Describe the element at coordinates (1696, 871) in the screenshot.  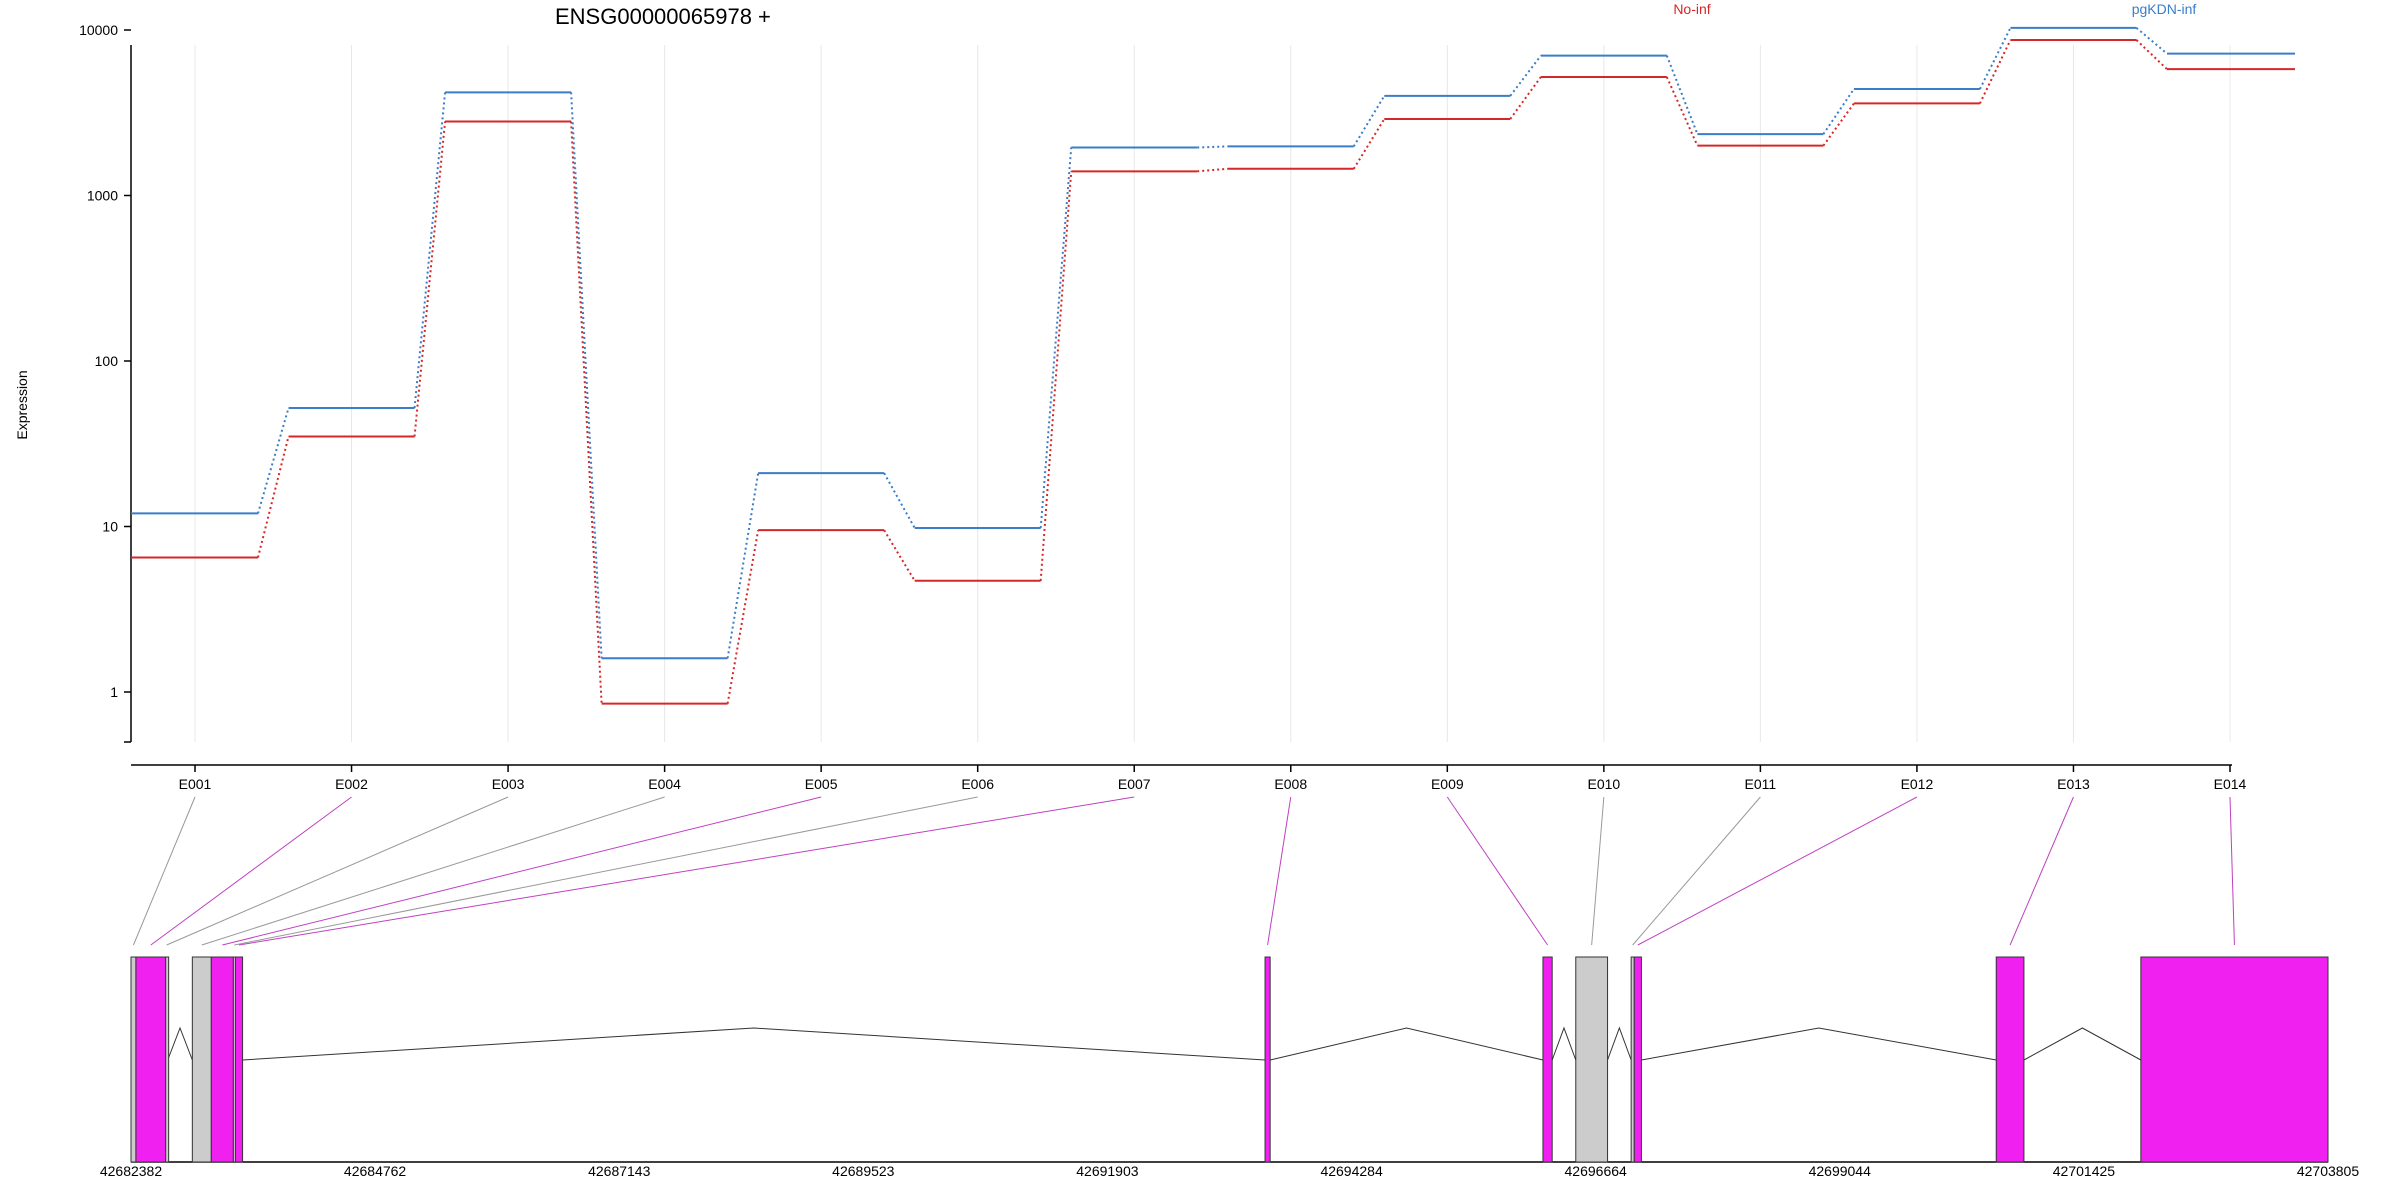
I see `connector-E011` at that location.